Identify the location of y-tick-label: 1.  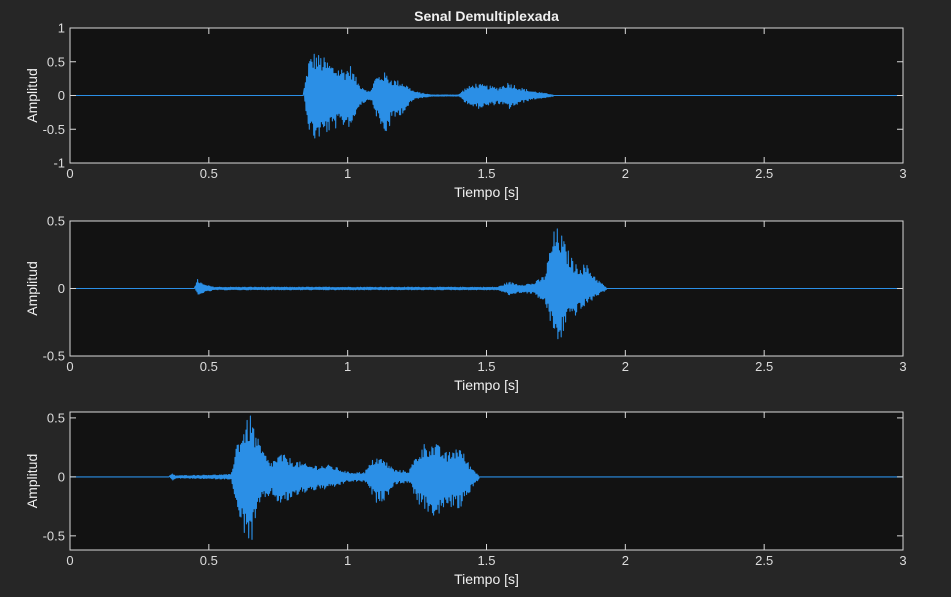
(61, 28).